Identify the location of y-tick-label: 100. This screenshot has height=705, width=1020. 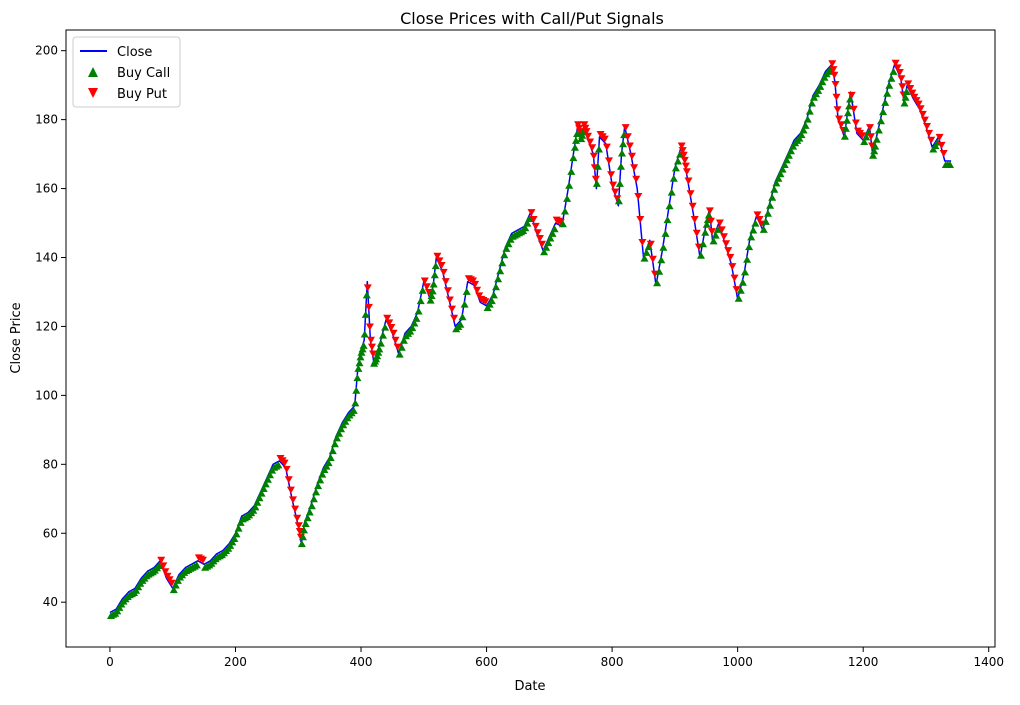
(46, 395).